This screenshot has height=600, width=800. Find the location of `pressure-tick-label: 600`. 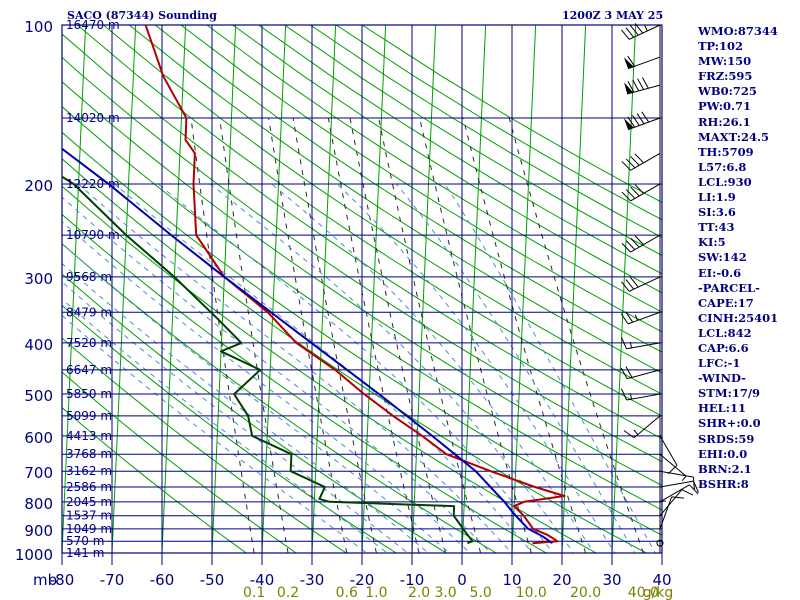

pressure-tick-label: 600 is located at coordinates (38, 438).